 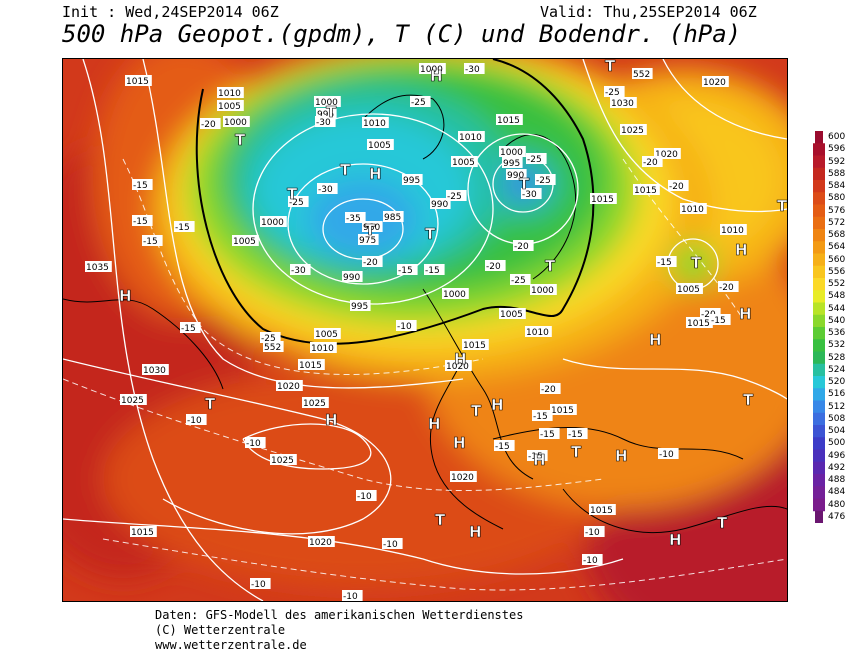 I want to click on colorbar-label: 488, so click(x=837, y=480).